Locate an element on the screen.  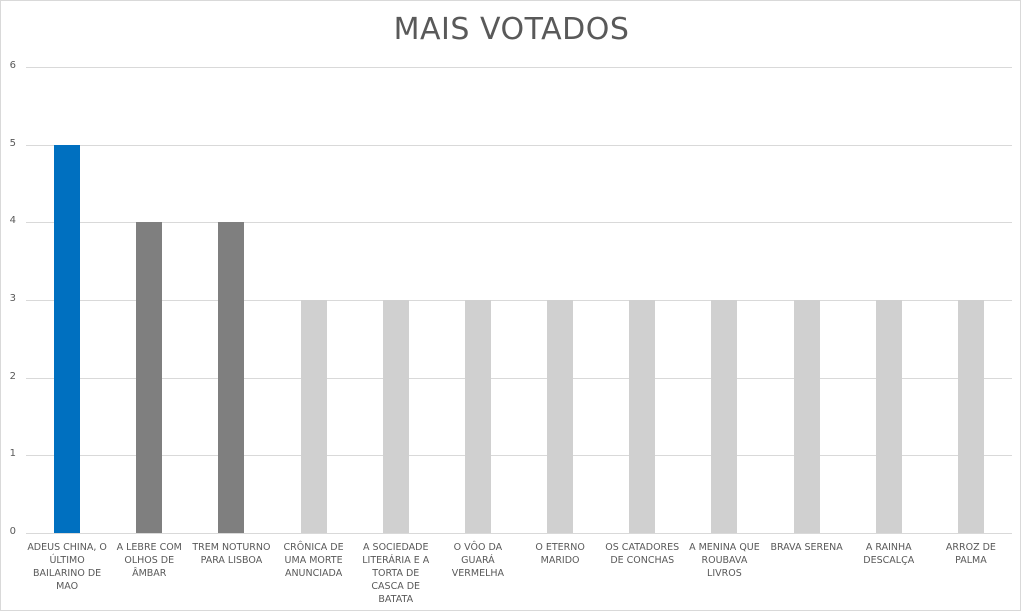
x-tick-label: A MENINA QUE ROUBAVA LIVROS is located at coordinates (724, 560).